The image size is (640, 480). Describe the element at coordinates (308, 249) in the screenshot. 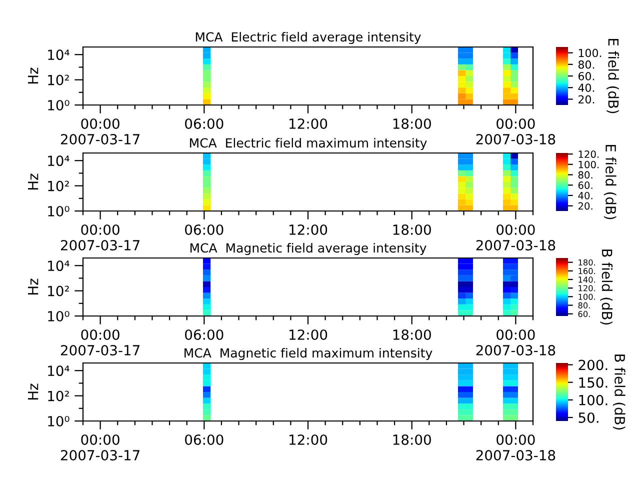

I see `chart-title: MCA Magnetic field average intensity` at that location.